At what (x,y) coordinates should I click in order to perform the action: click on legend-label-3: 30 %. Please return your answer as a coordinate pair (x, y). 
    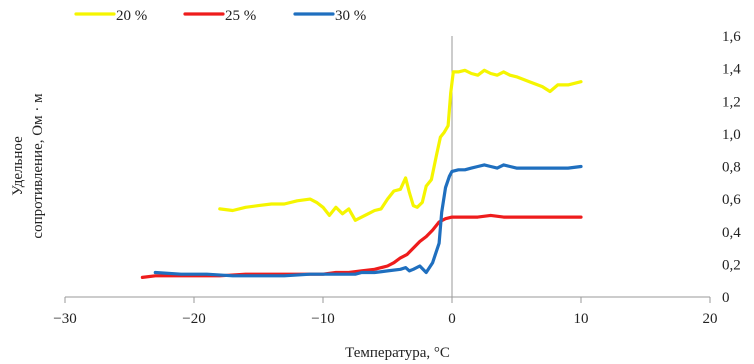
    Looking at the image, I should click on (350, 16).